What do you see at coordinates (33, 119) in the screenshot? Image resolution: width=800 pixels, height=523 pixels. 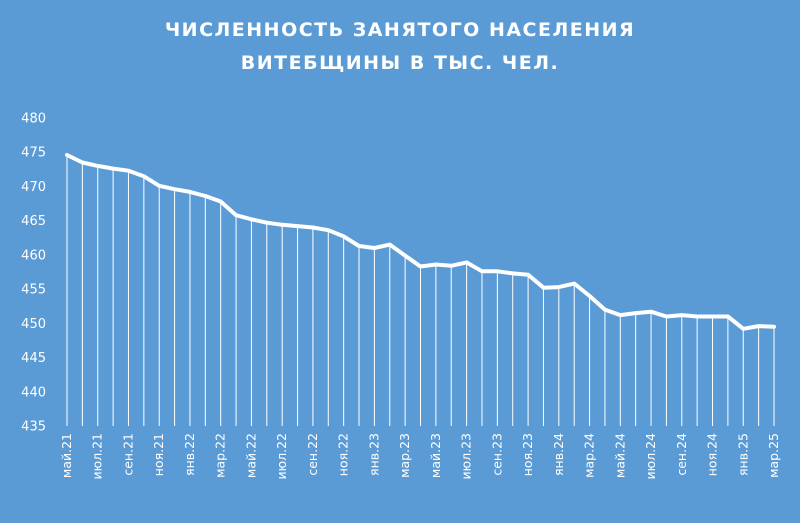 I see `y-tick-label: 480` at bounding box center [33, 119].